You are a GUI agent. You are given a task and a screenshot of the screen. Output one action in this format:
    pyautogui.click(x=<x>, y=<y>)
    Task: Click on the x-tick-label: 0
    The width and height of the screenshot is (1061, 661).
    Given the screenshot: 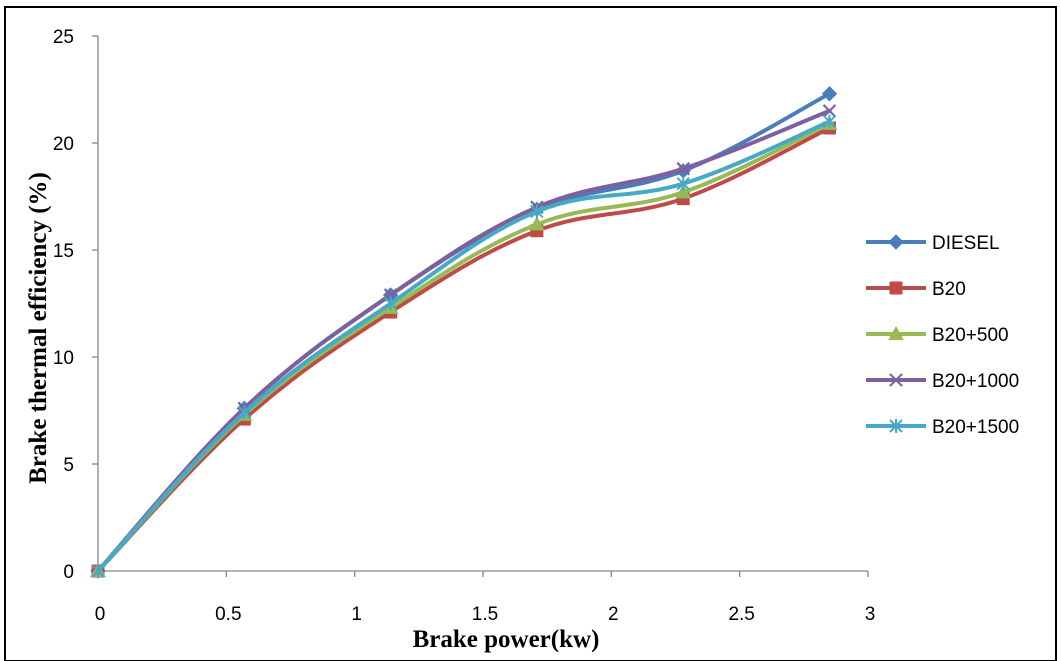 What is the action you would take?
    pyautogui.click(x=100, y=614)
    